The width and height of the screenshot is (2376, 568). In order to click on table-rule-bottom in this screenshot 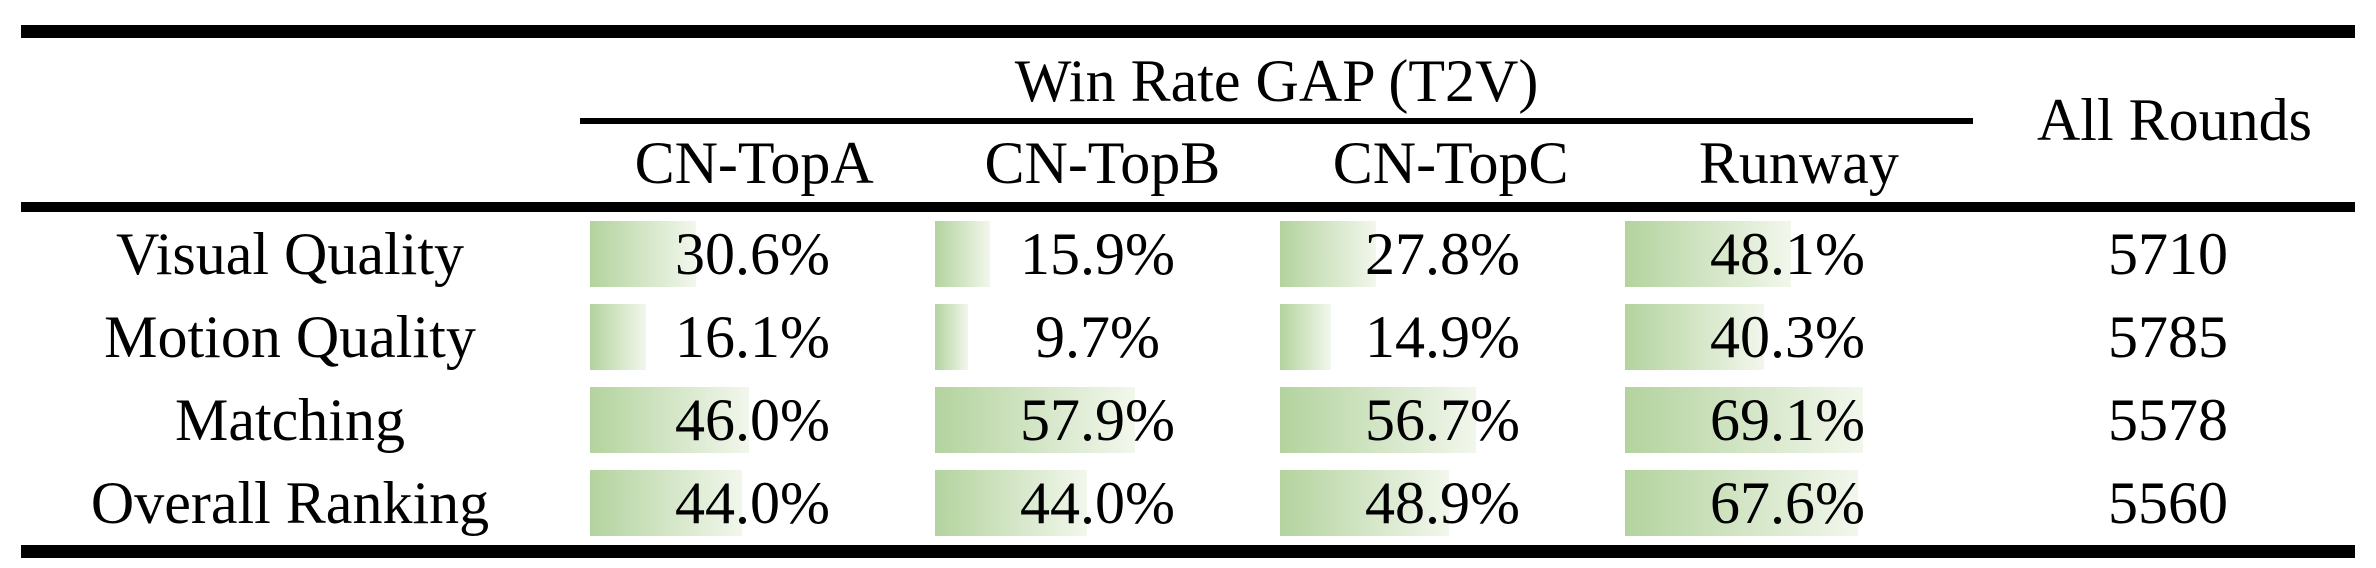, I will do `click(1188, 551)`.